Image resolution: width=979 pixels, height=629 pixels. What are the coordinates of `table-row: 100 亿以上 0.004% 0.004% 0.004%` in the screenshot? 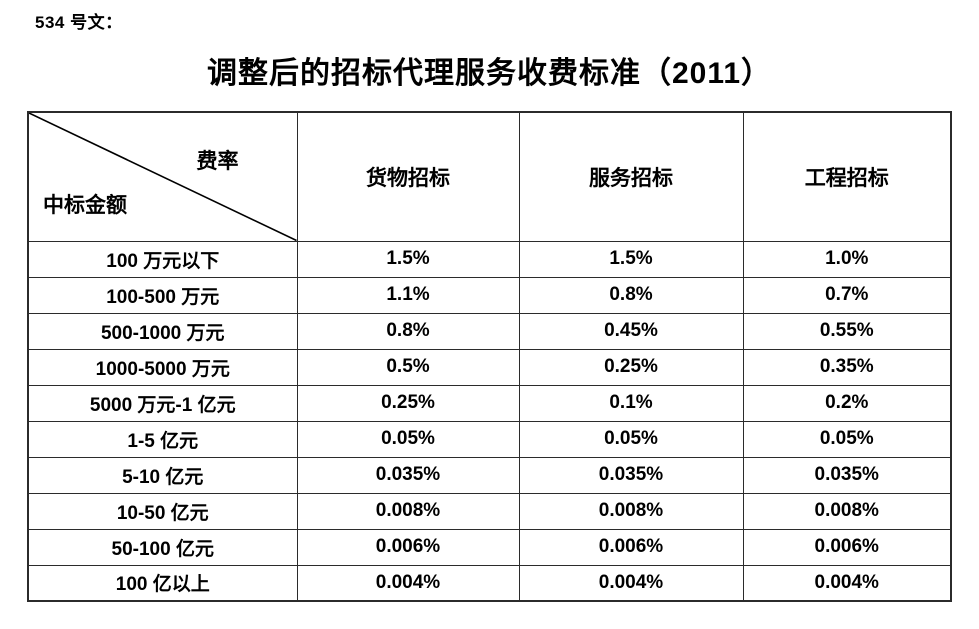 It's located at (489, 583).